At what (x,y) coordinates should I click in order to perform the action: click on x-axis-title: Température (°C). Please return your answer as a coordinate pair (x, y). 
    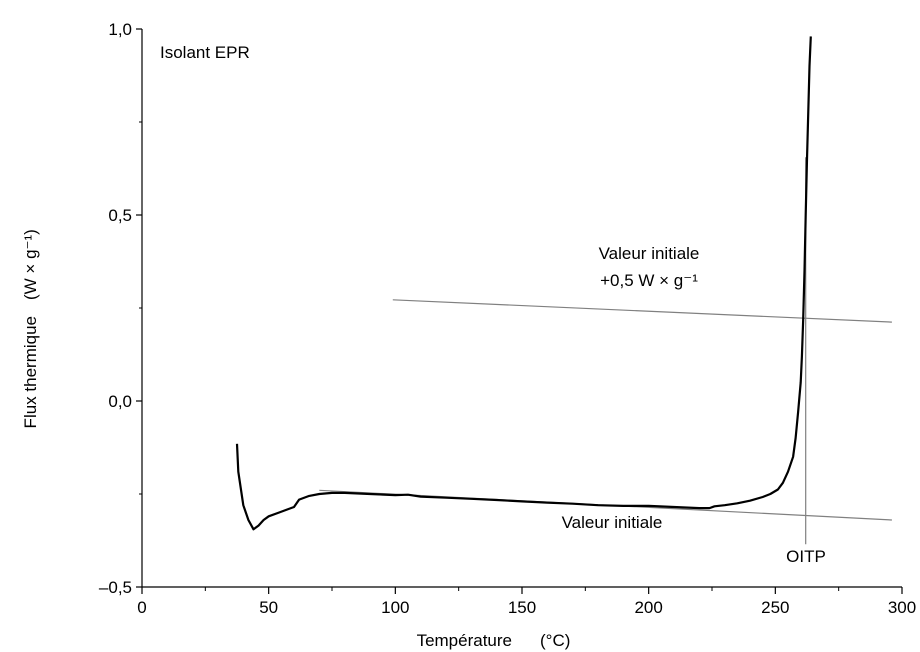
    Looking at the image, I should click on (494, 640).